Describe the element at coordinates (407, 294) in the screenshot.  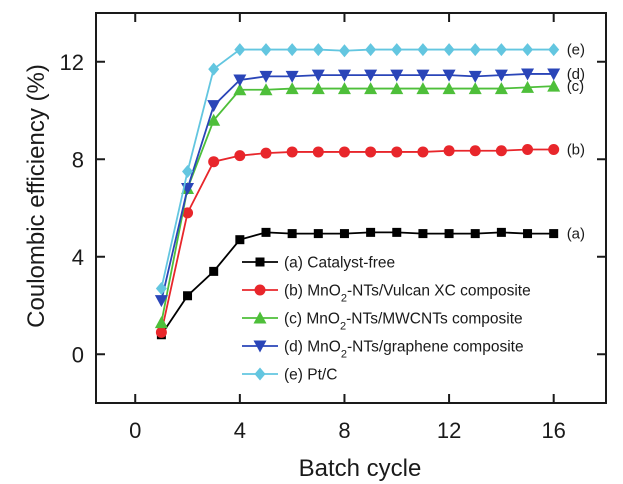
I see `legend-label: (b) MnO2-NTs/Vulcan XC composite` at that location.